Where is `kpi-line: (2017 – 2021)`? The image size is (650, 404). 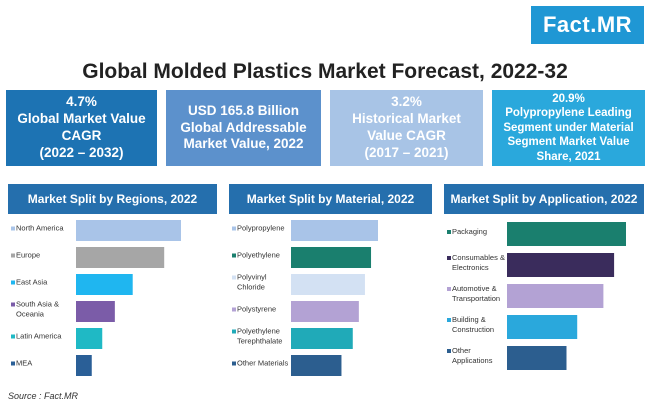
kpi-line: (2017 – 2021) is located at coordinates (406, 152).